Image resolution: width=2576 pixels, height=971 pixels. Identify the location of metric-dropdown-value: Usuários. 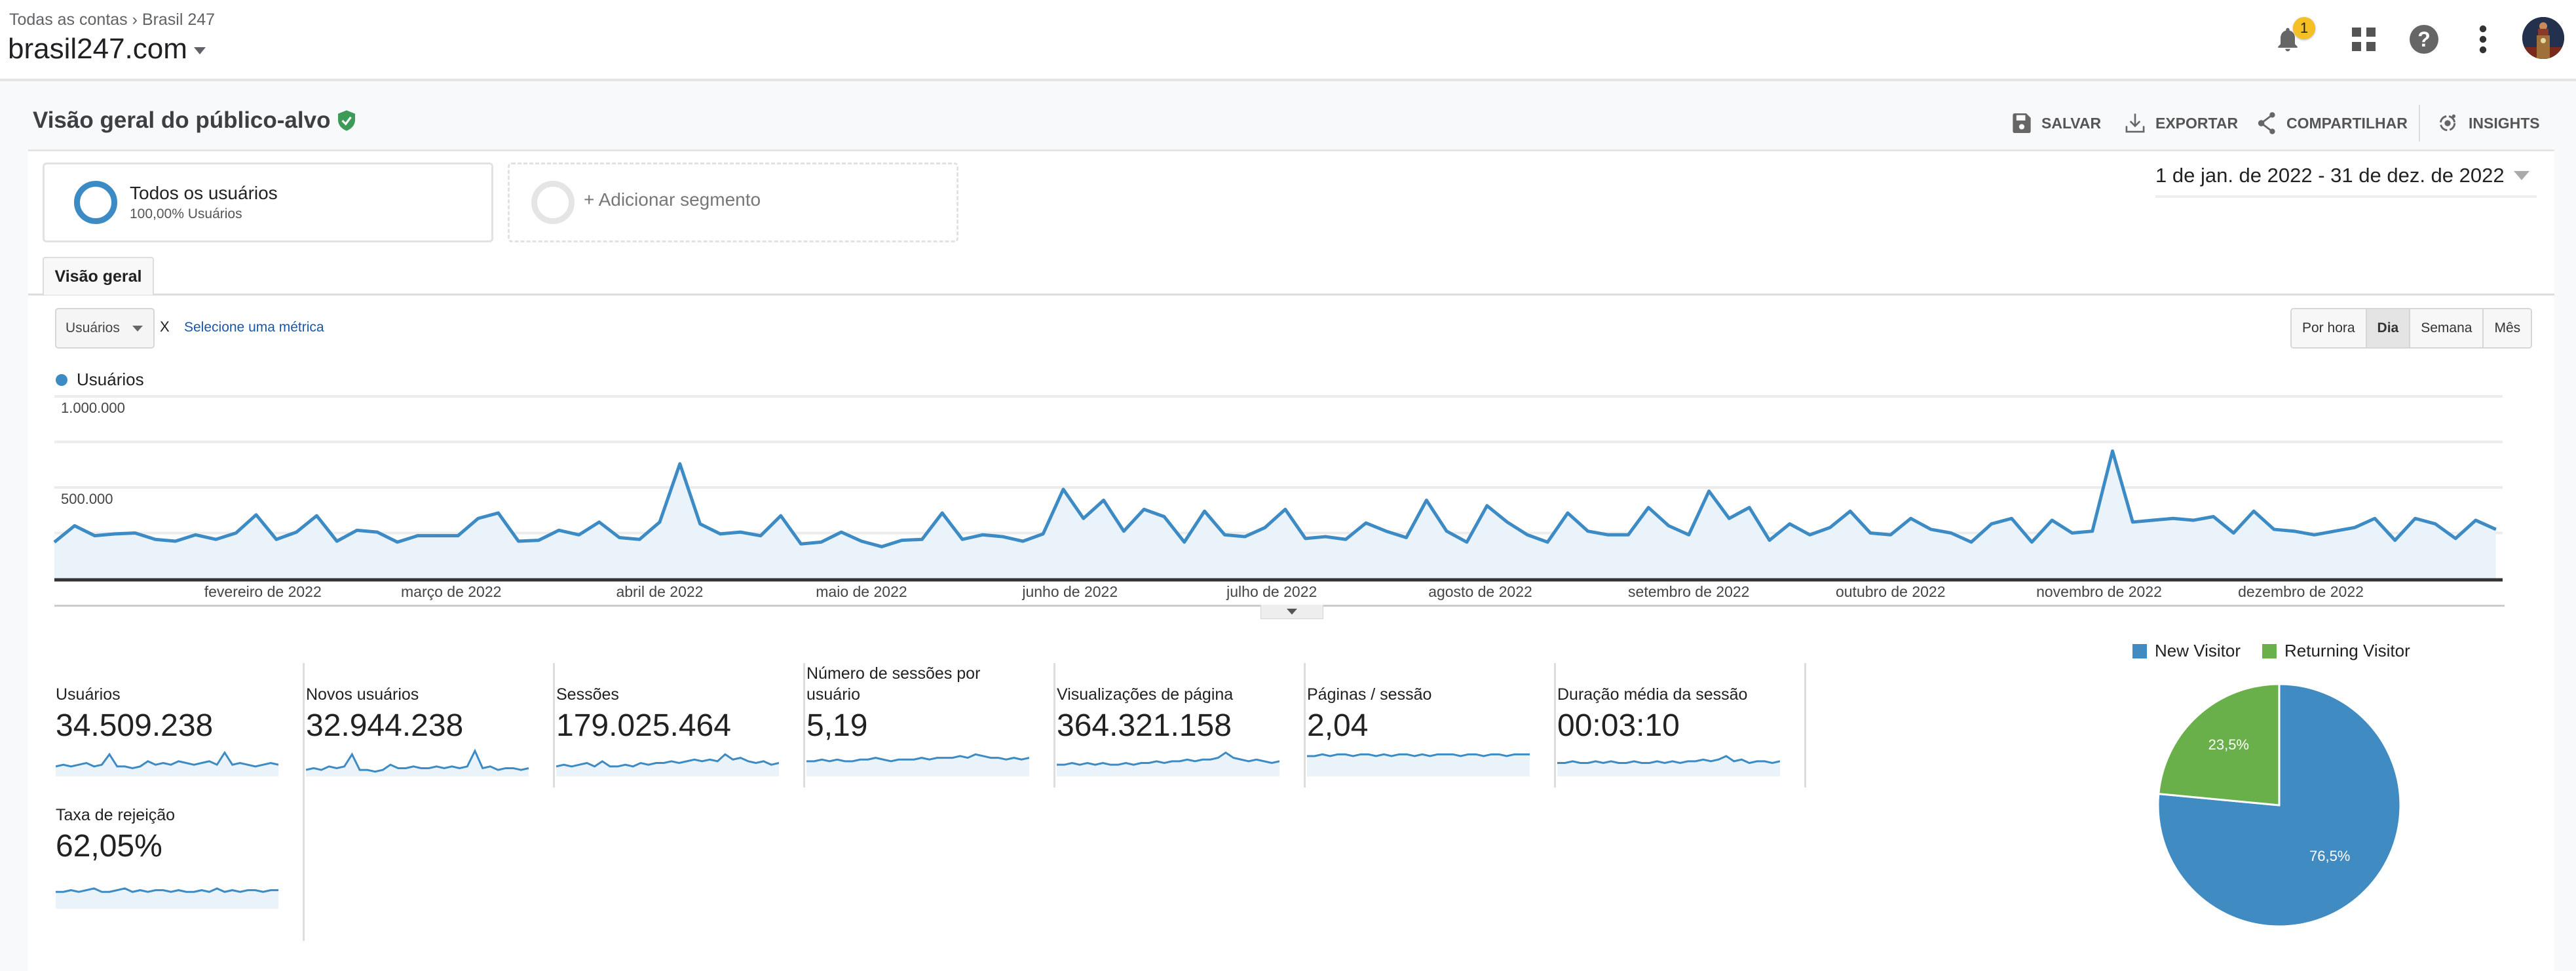
(93, 328).